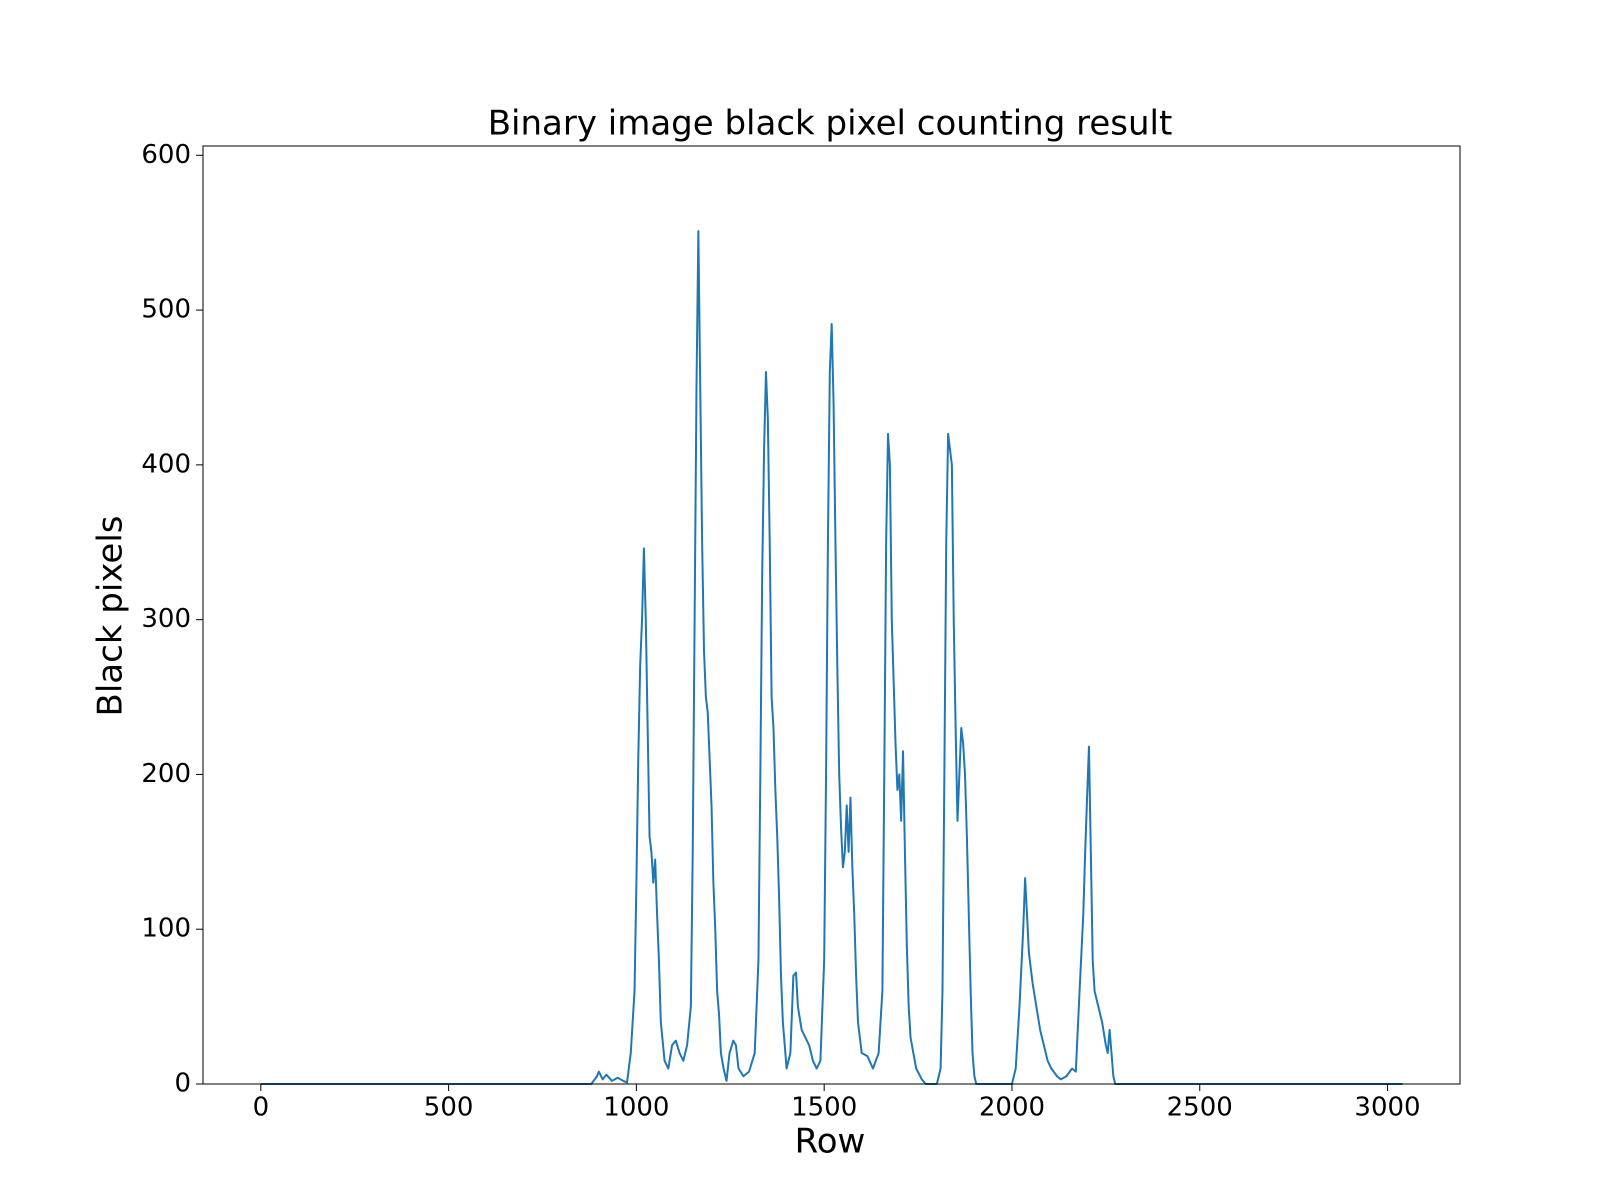  What do you see at coordinates (1387, 1108) in the screenshot?
I see `x-tick-label: 3000` at bounding box center [1387, 1108].